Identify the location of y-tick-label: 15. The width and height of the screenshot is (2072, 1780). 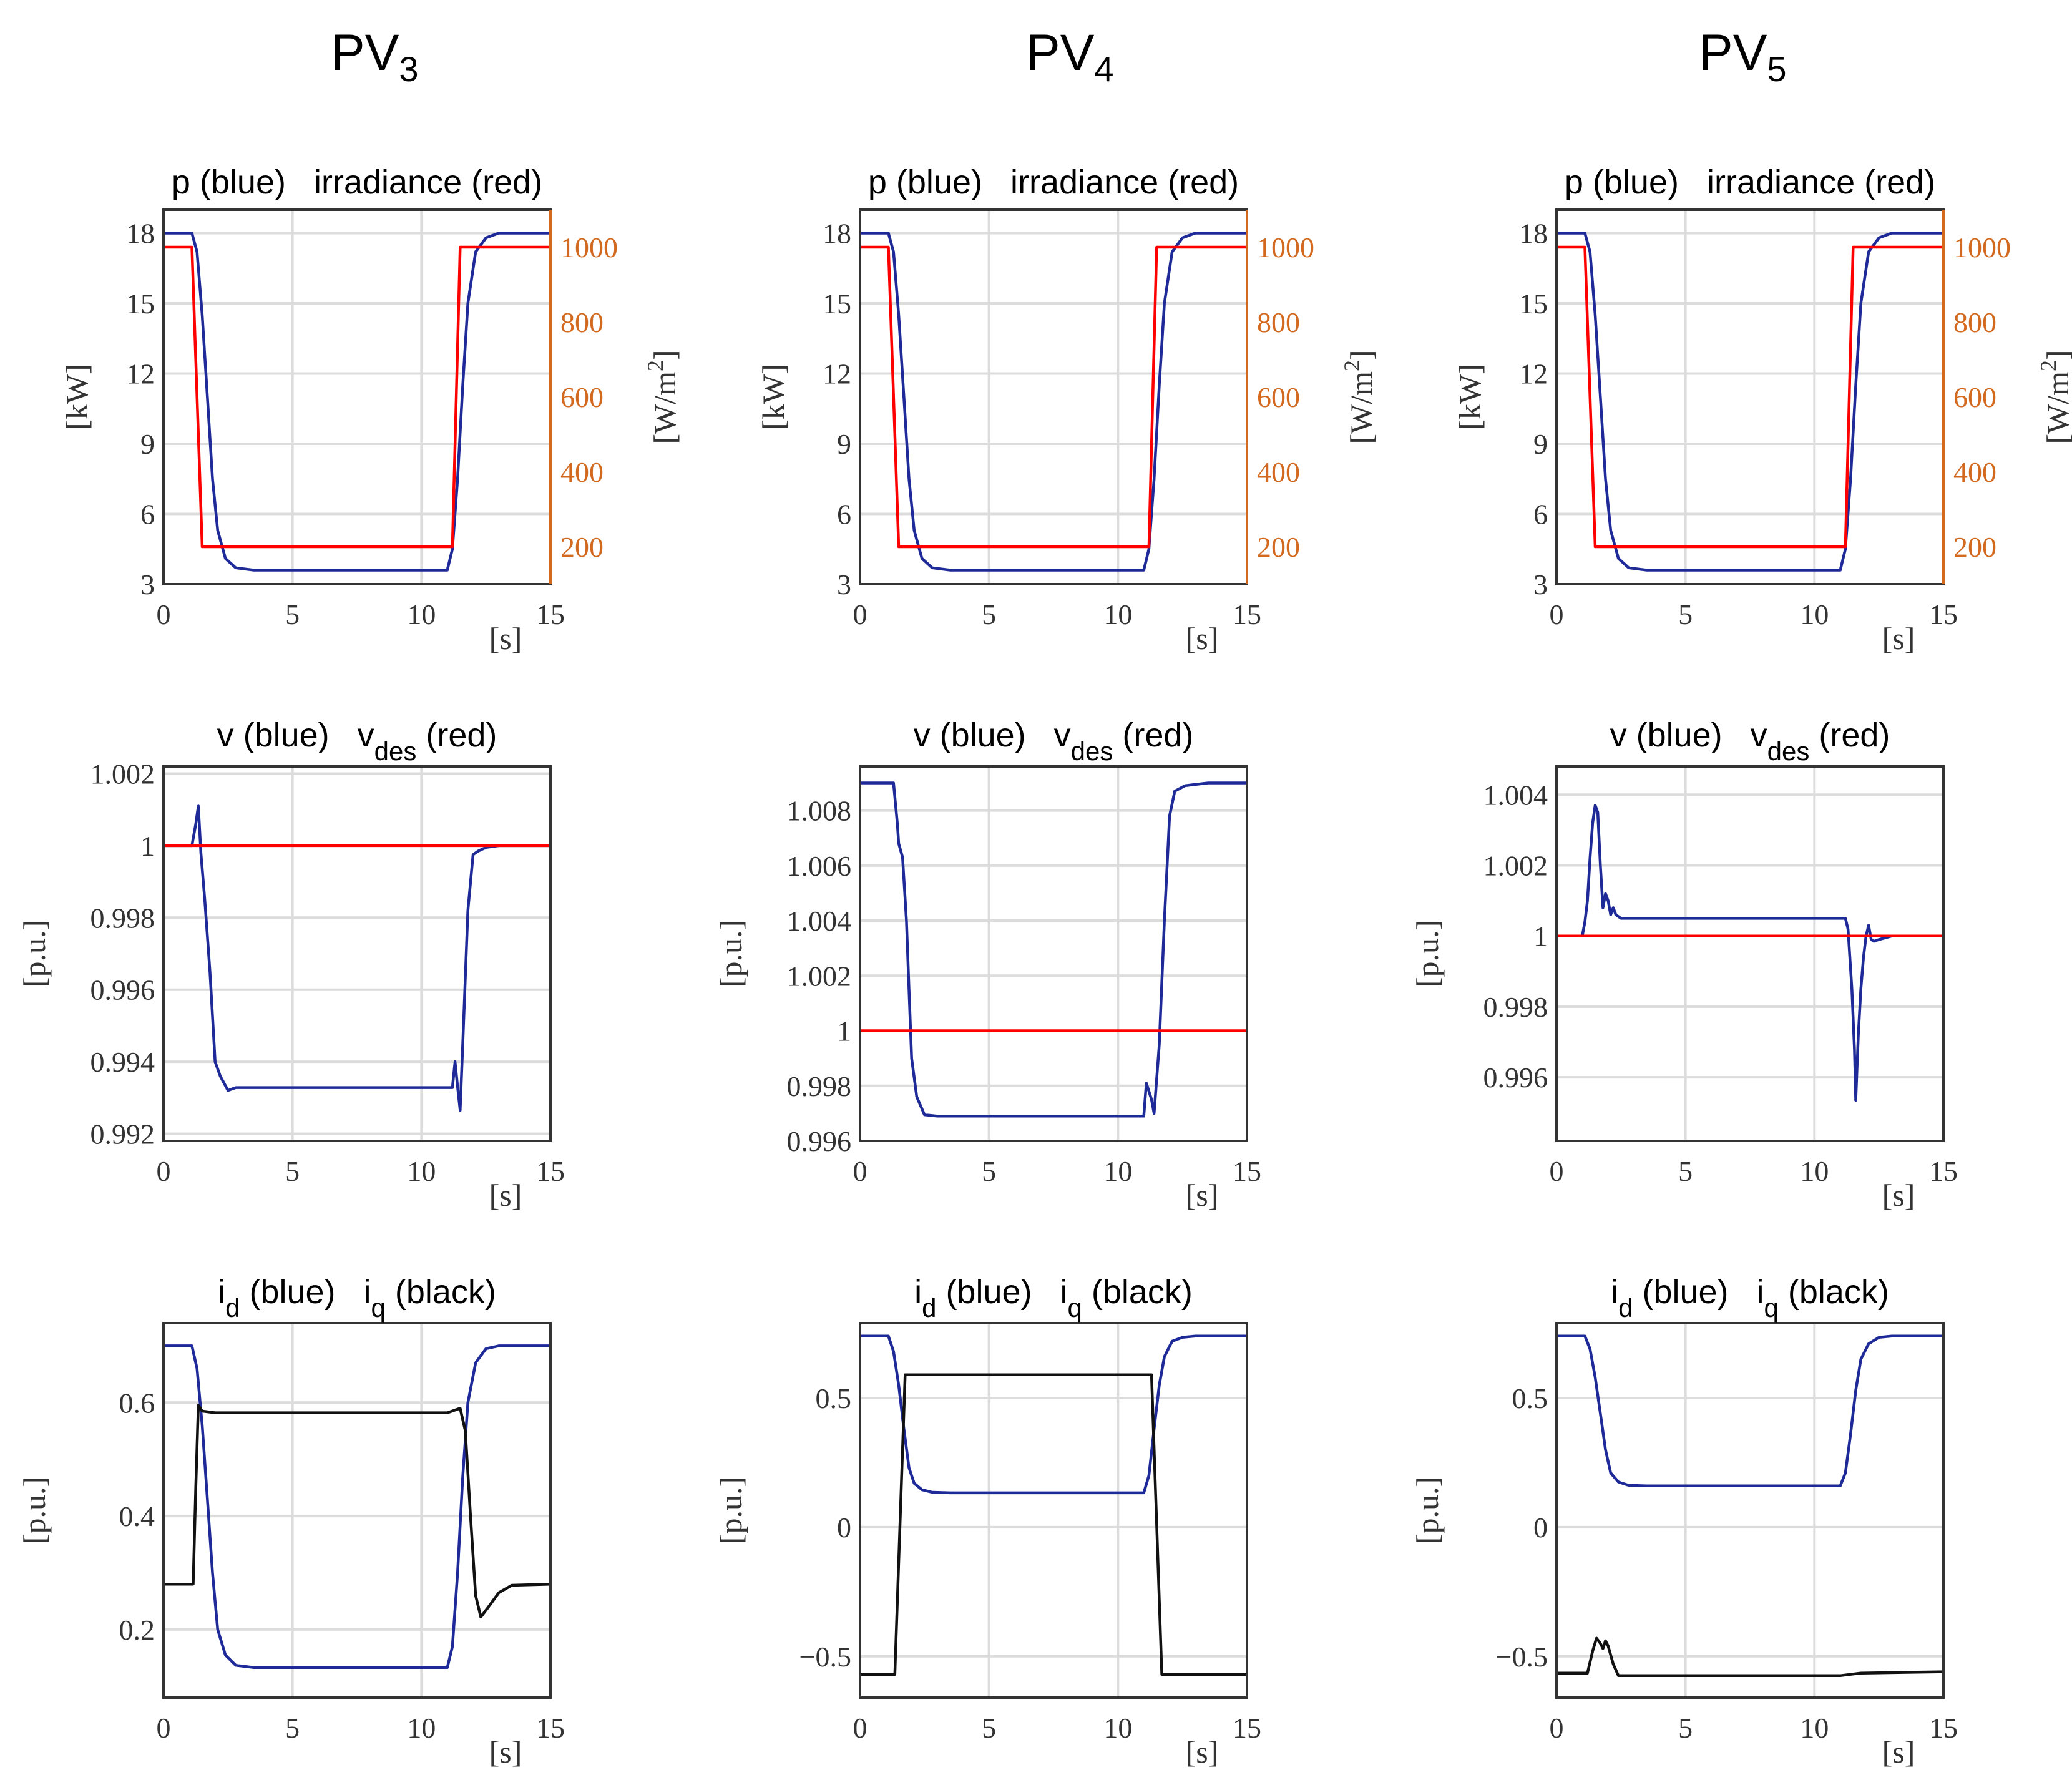
(1534, 304).